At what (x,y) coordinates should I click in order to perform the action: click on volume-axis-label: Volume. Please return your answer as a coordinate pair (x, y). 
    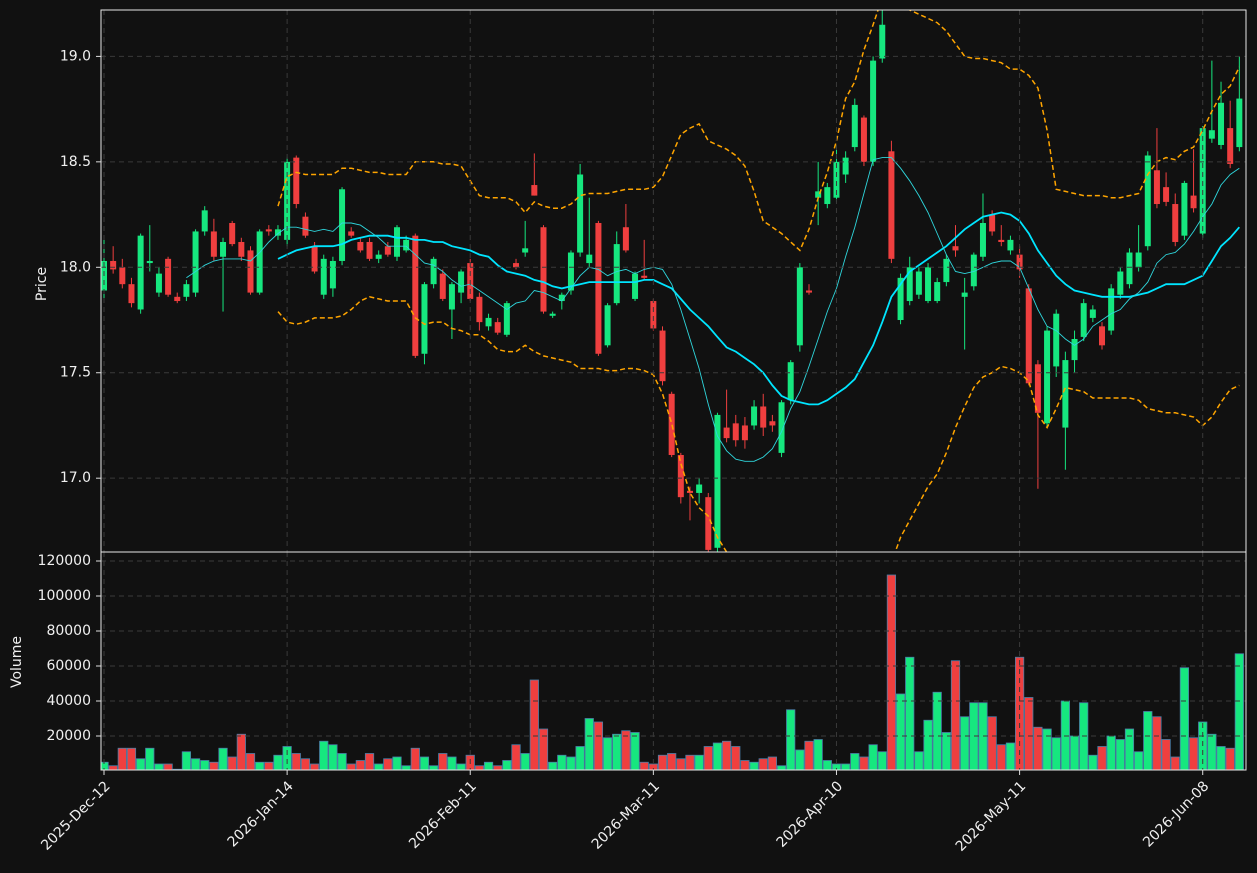
    Looking at the image, I should click on (17, 662).